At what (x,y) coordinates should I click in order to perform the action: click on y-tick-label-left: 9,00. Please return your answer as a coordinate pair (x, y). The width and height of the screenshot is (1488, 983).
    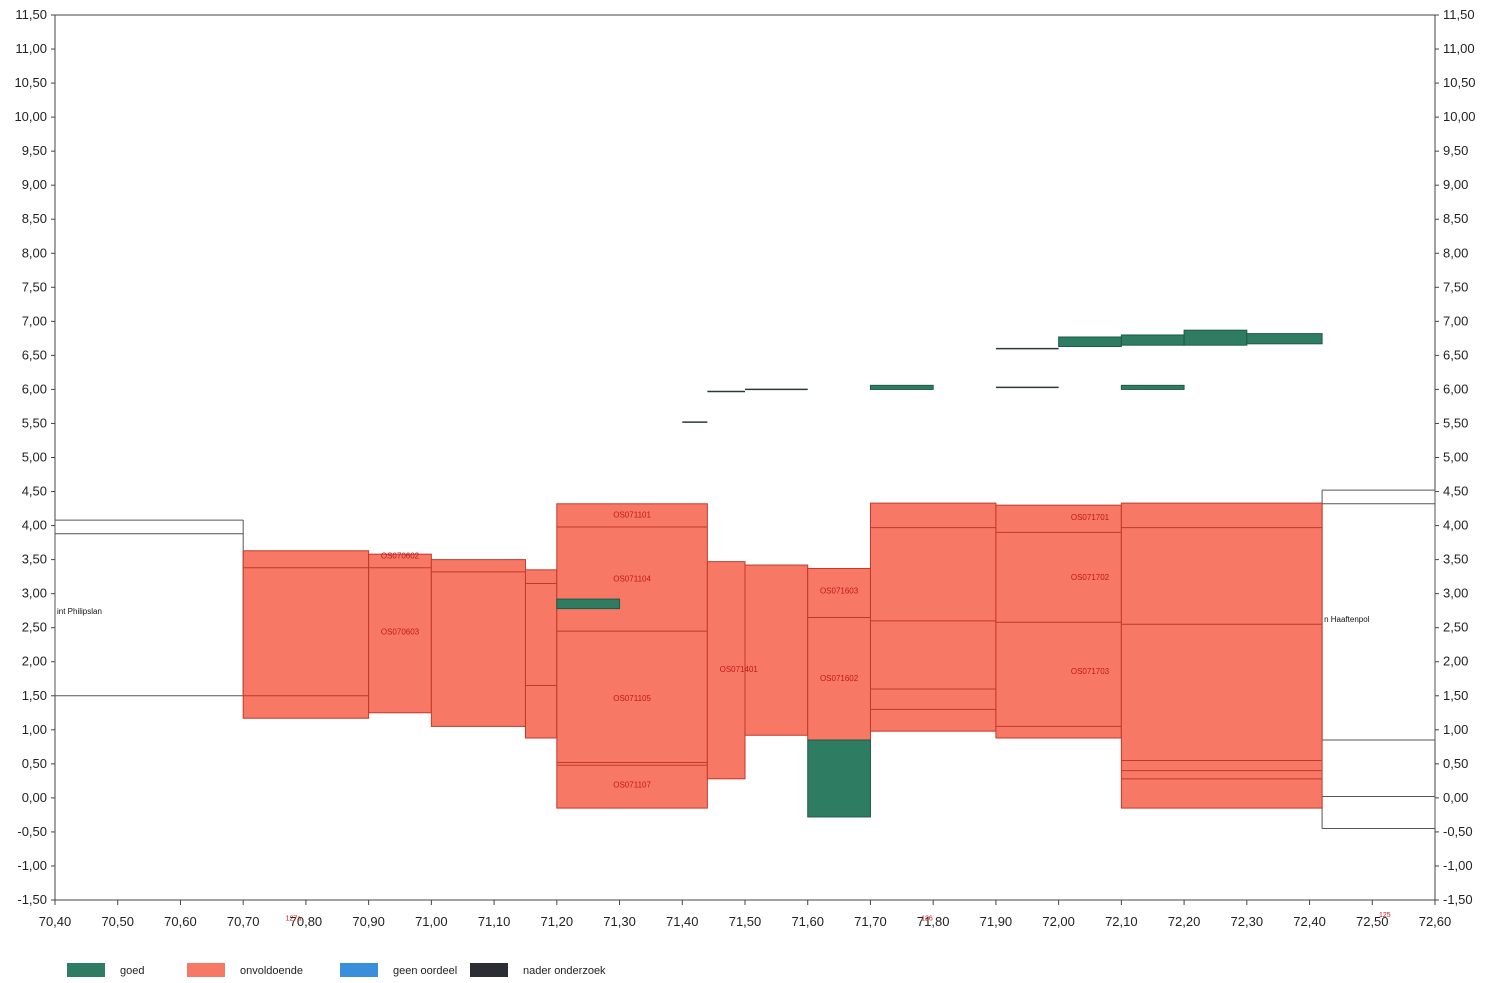
    Looking at the image, I should click on (34, 184).